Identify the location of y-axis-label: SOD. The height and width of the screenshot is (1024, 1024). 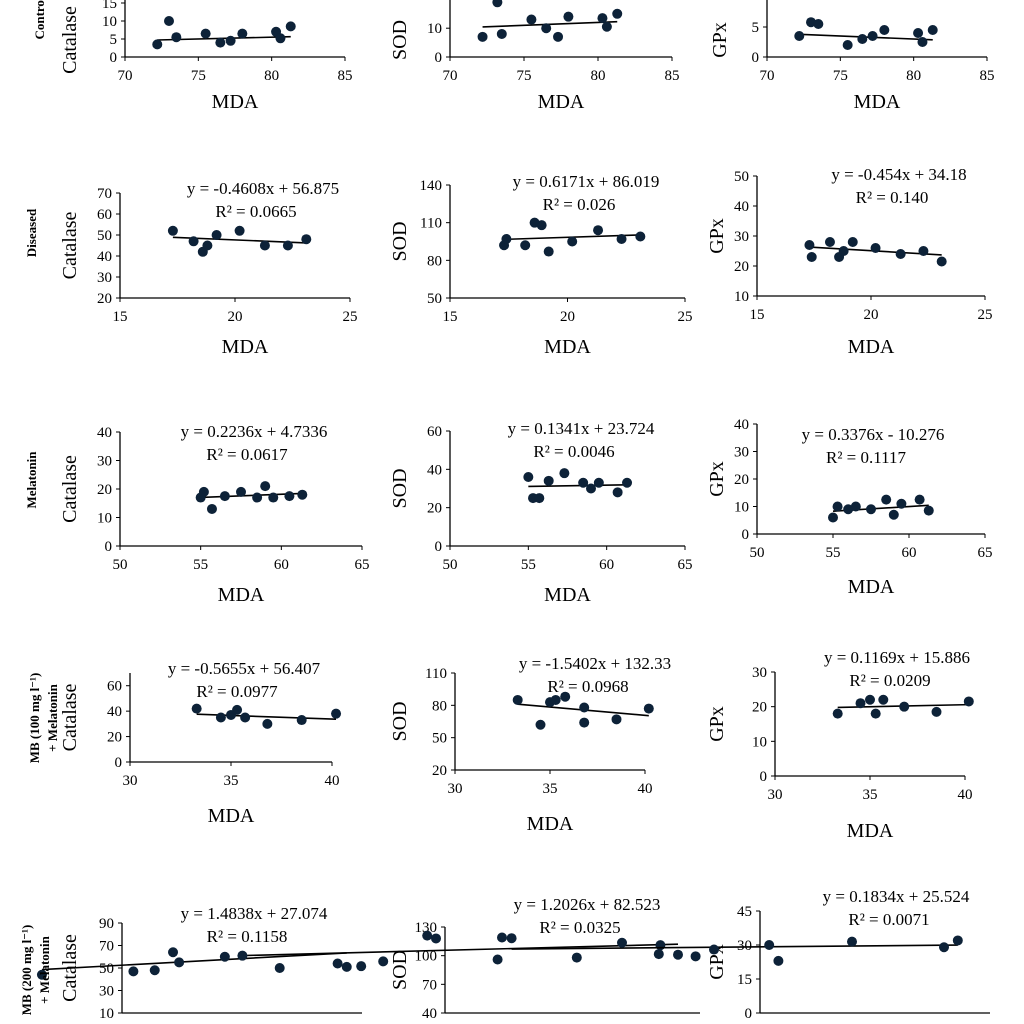
(400, 721).